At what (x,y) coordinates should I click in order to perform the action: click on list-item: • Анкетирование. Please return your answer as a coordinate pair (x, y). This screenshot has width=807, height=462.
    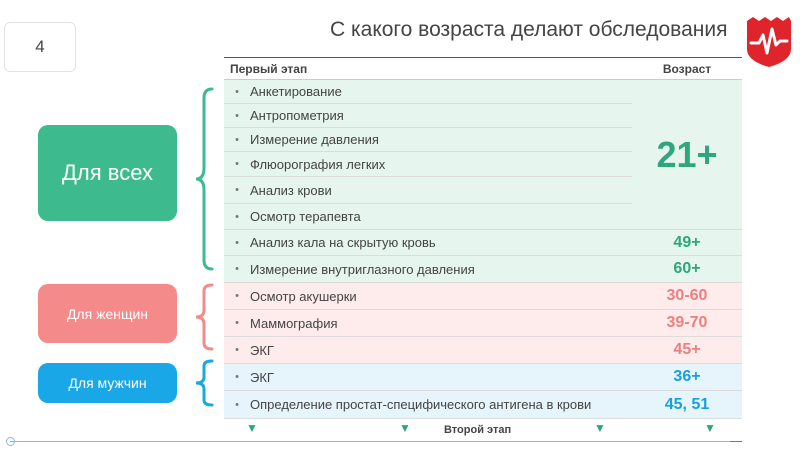
    Looking at the image, I should click on (428, 92).